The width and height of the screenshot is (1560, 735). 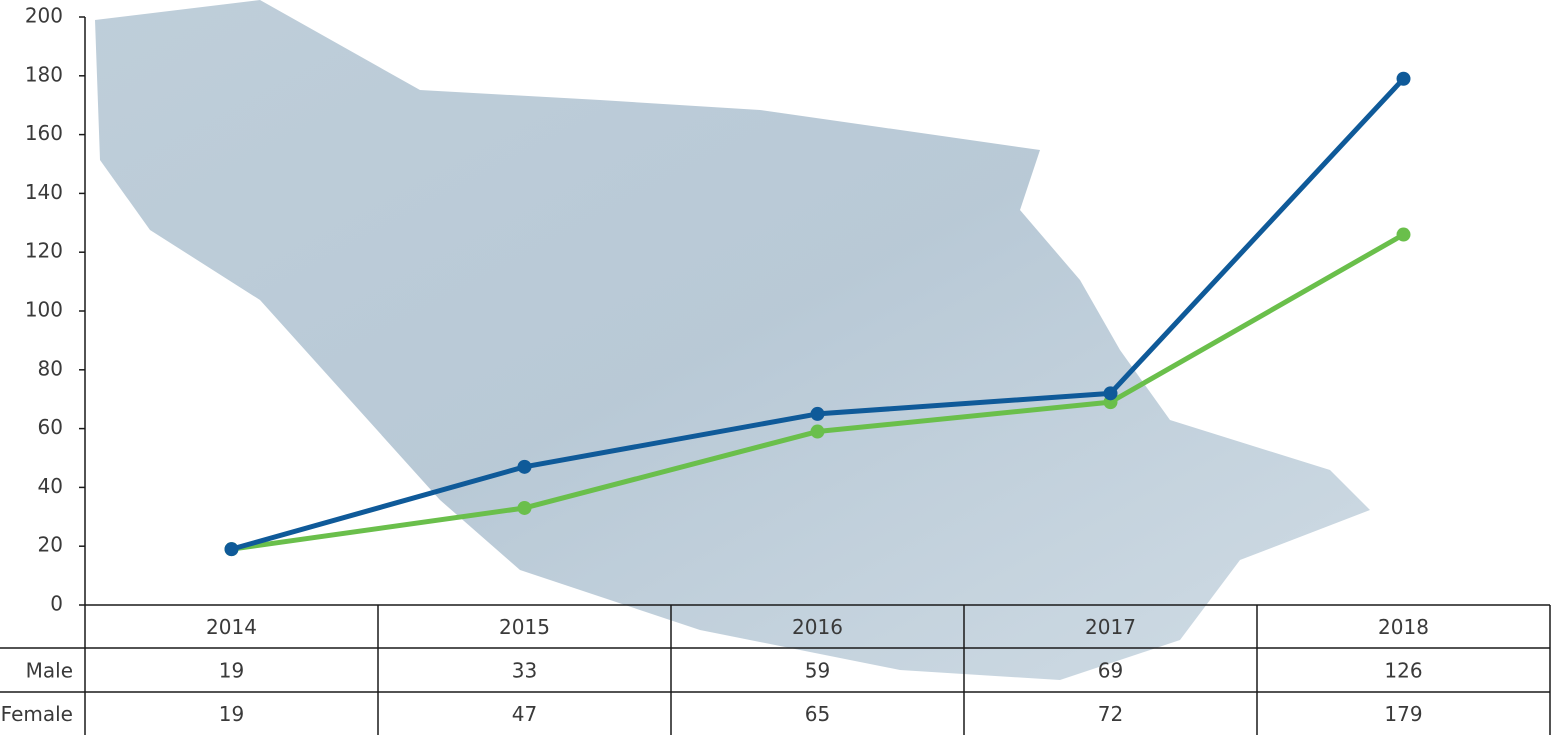 I want to click on y-tick-label: 140, so click(x=44, y=192).